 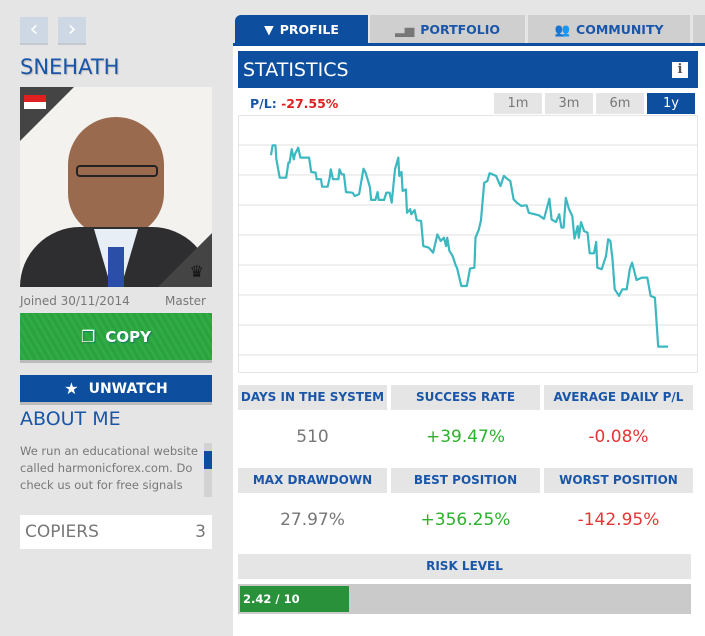 What do you see at coordinates (618, 397) in the screenshot?
I see `stat-label: AVERAGE DAILY P/L` at bounding box center [618, 397].